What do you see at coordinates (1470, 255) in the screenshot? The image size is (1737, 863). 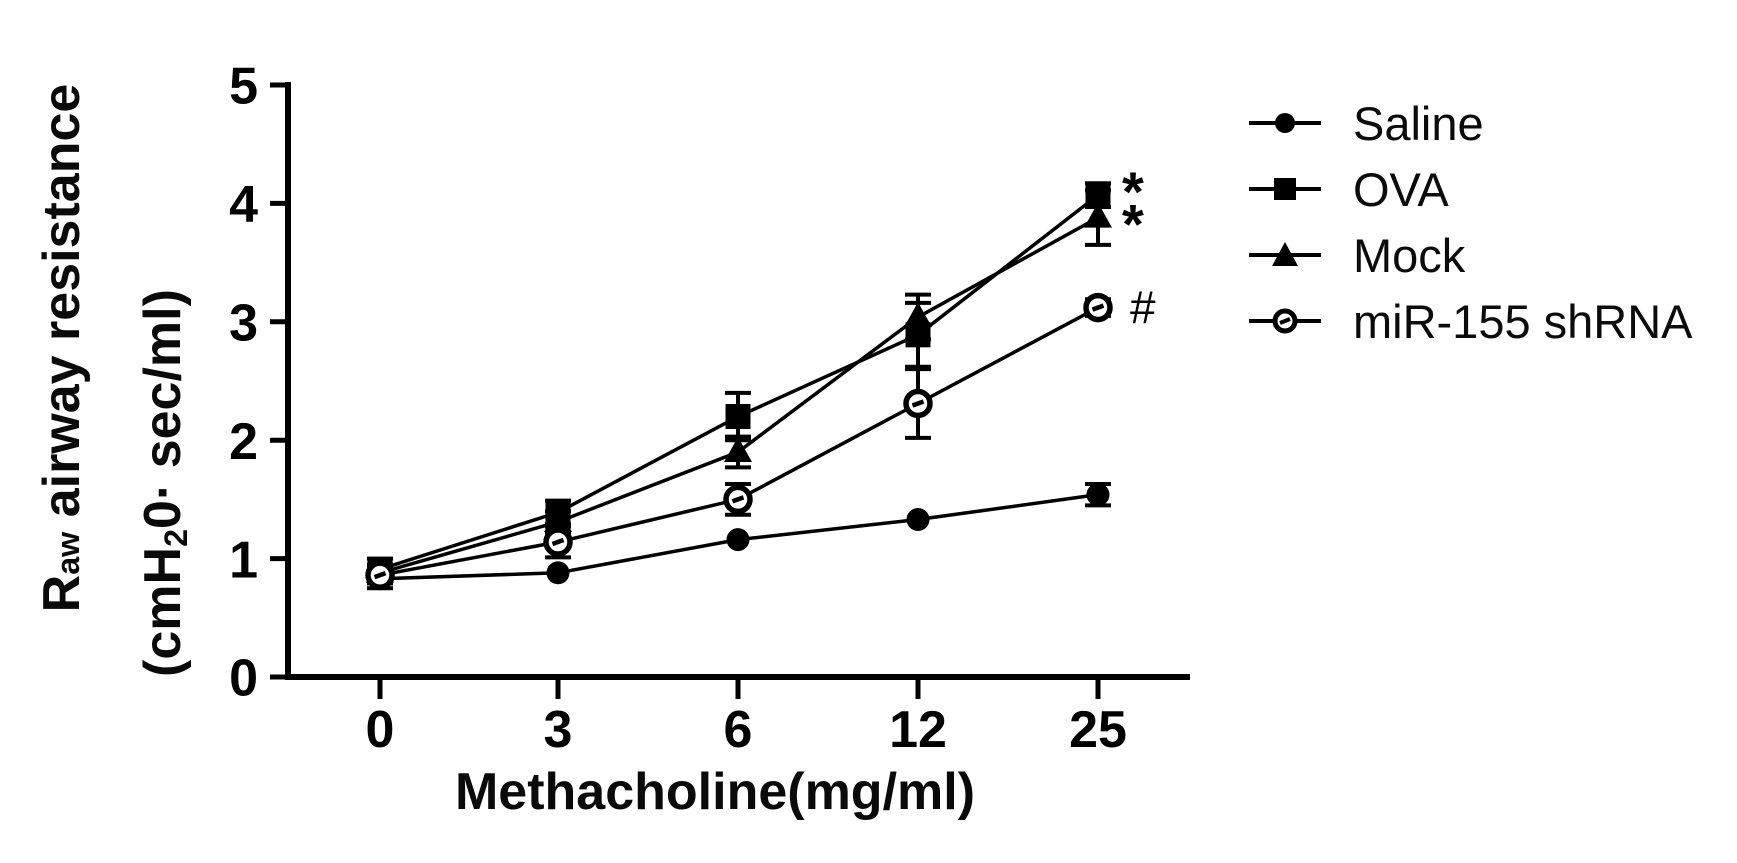 I see `legend-item-mock: Mock` at bounding box center [1470, 255].